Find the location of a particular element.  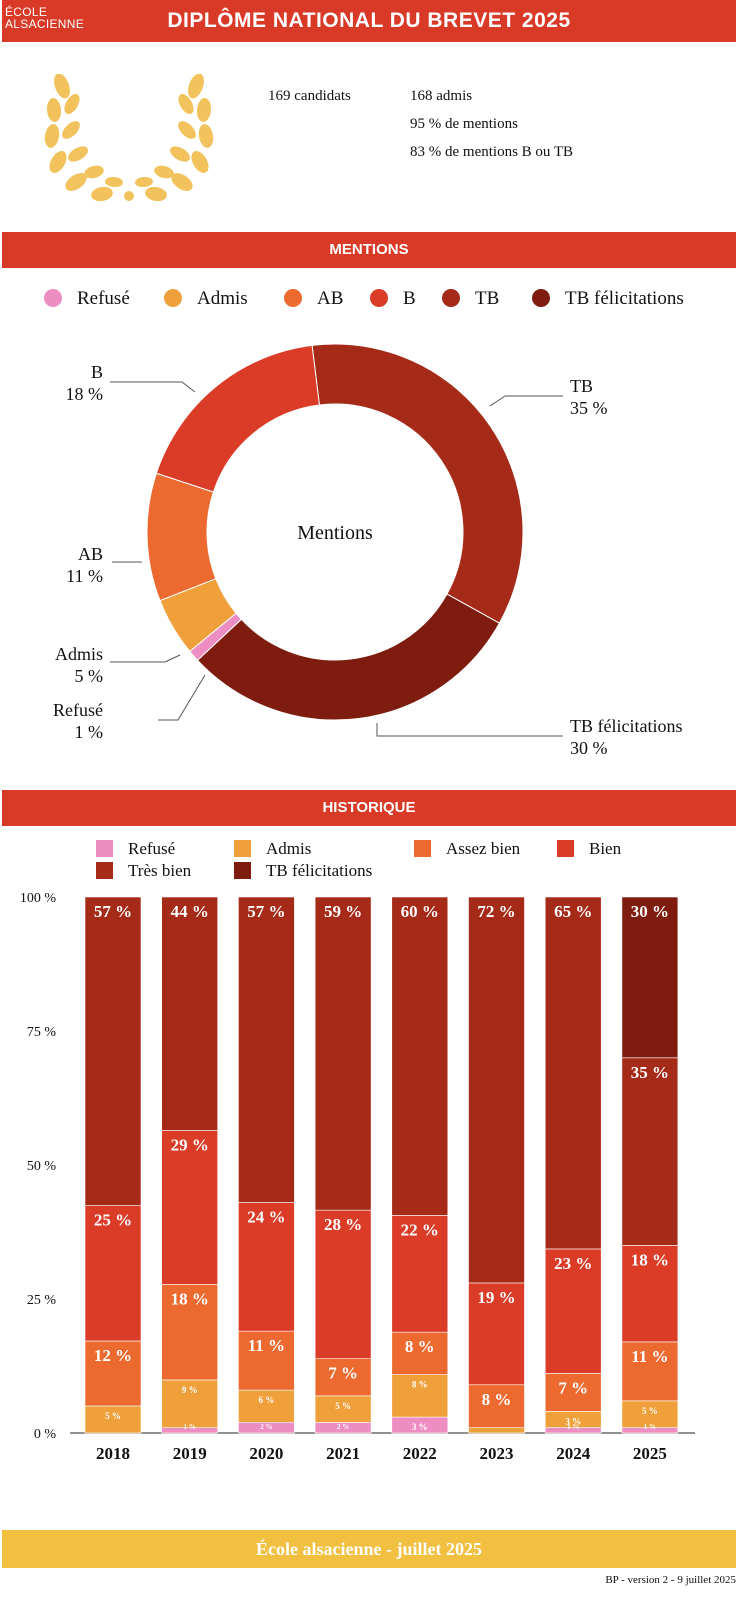

bar-legend-item-refuse: Refusé is located at coordinates (135, 849).